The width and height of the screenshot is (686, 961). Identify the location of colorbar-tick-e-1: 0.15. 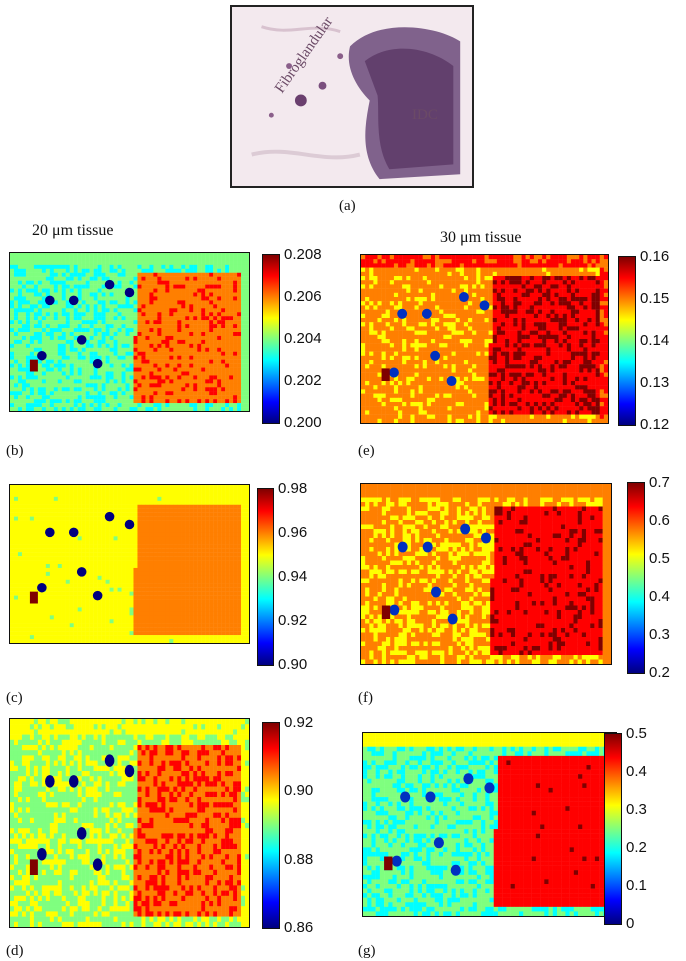
(655, 298).